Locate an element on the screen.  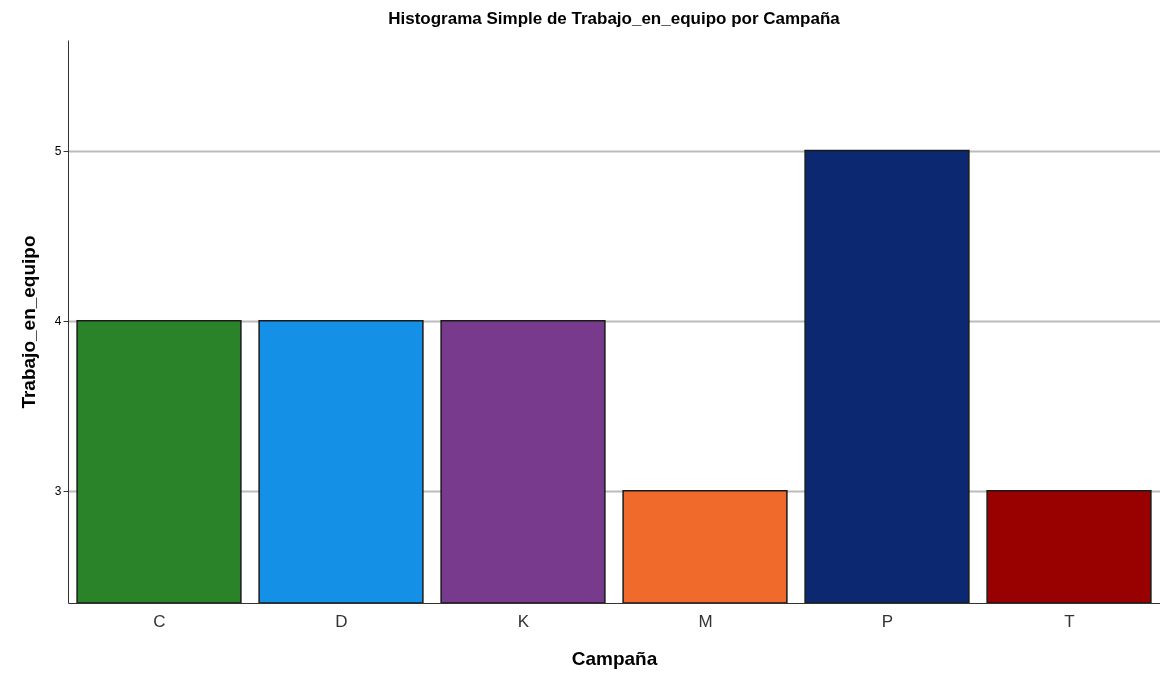
x-tick-label: T is located at coordinates (1069, 621).